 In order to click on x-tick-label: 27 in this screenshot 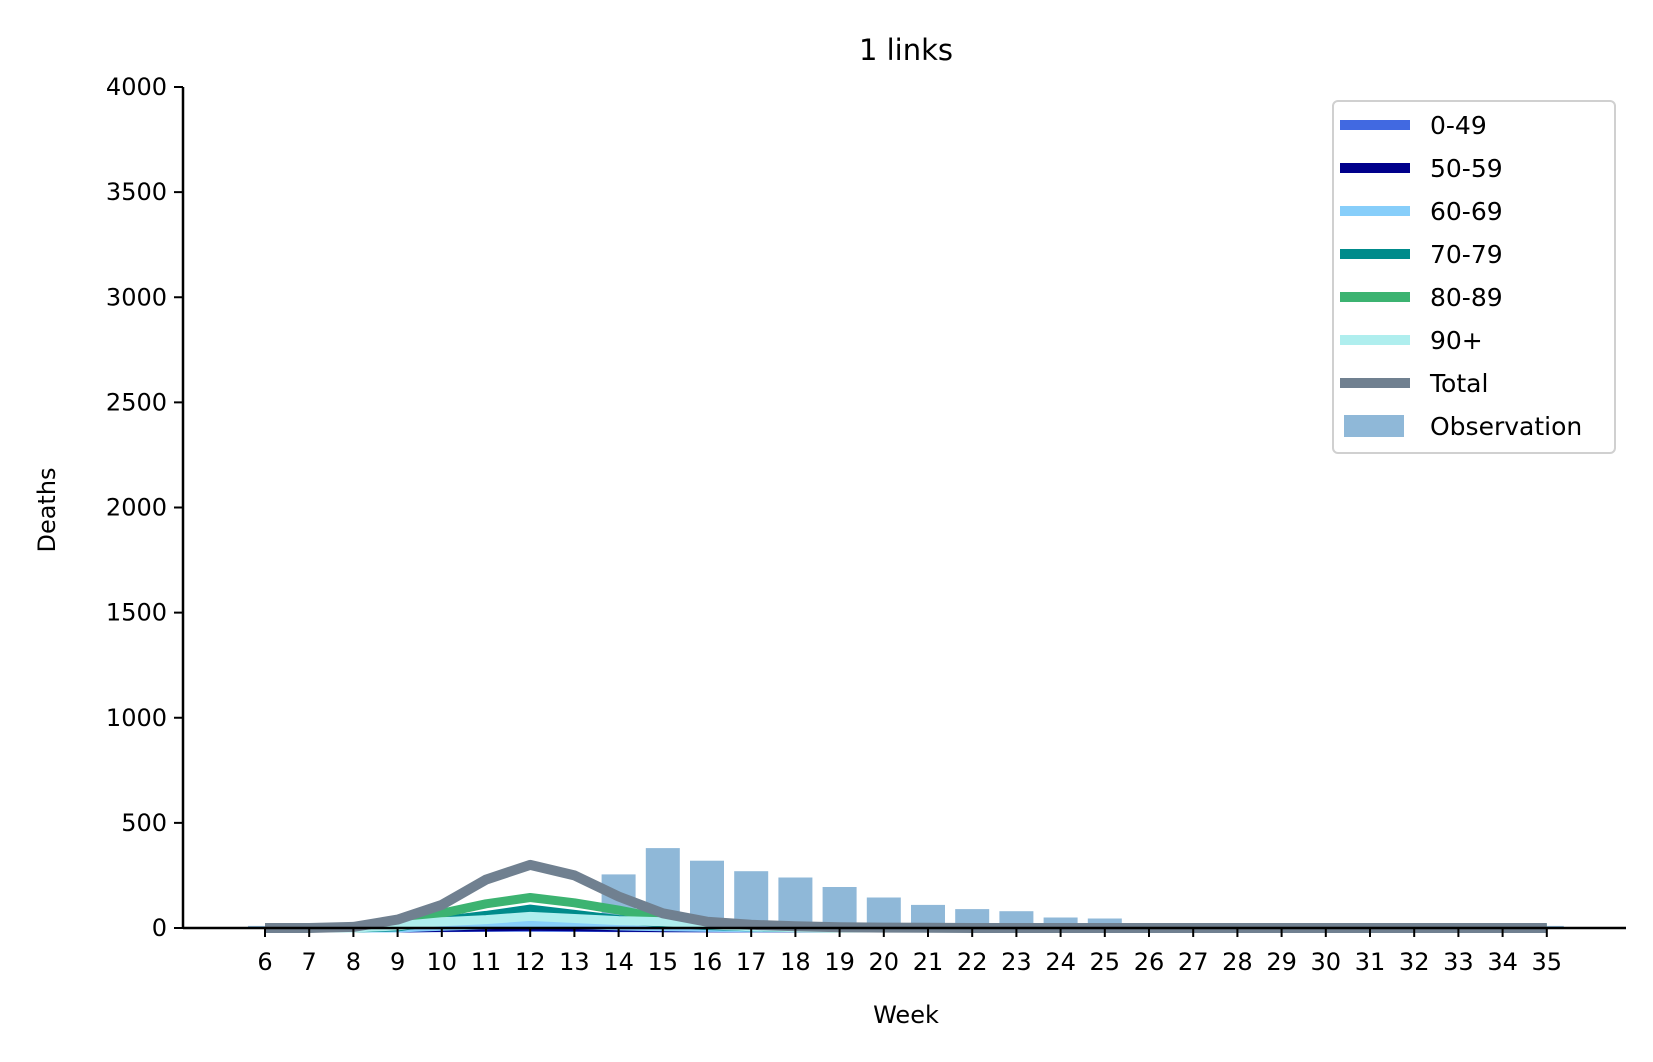, I will do `click(1193, 962)`.